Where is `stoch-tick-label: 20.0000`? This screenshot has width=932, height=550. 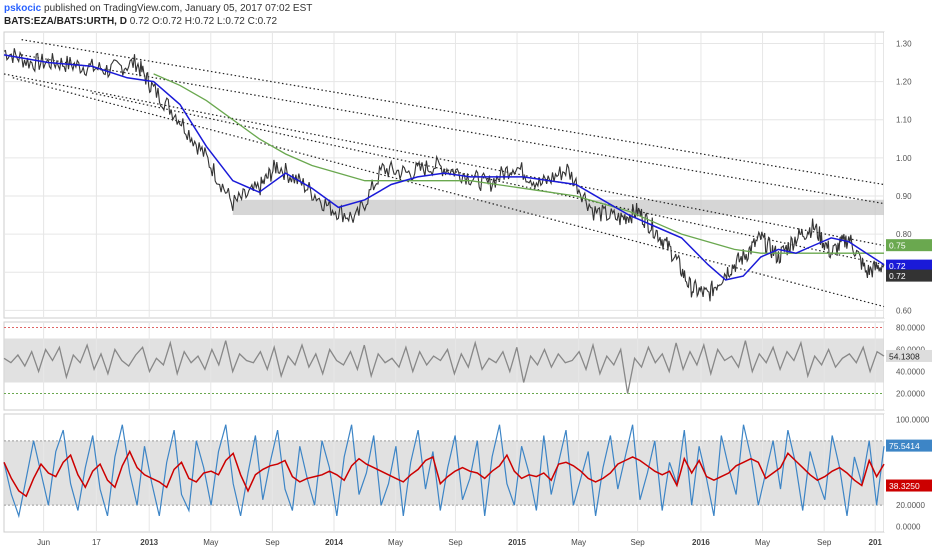 stoch-tick-label: 20.0000 is located at coordinates (910, 505).